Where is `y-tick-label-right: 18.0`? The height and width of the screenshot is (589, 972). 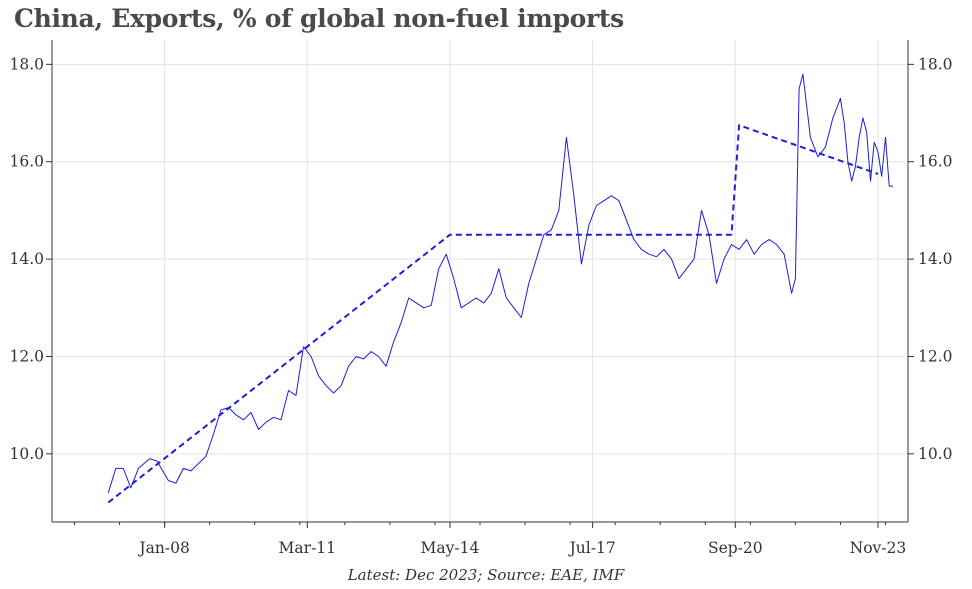 y-tick-label-right: 18.0 is located at coordinates (935, 64).